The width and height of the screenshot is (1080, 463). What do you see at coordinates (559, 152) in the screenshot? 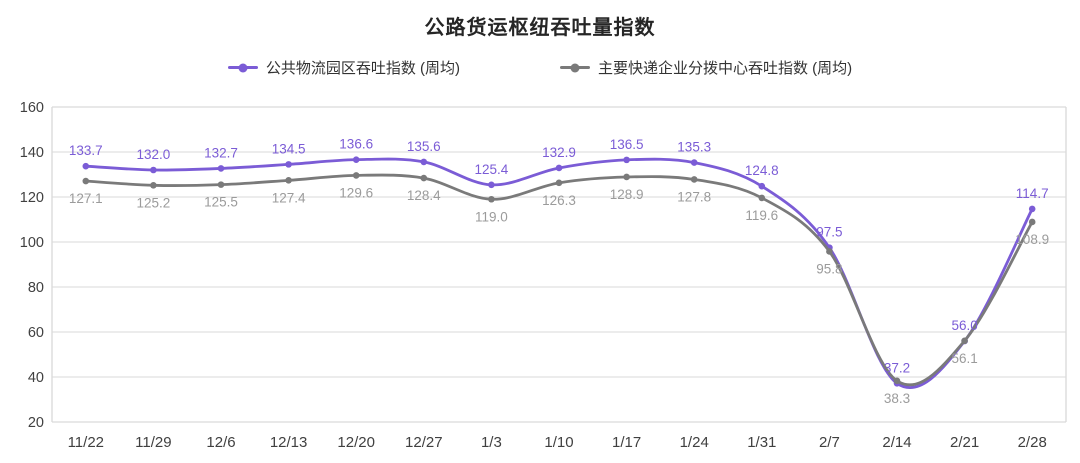
I see `data-label: 132.9` at bounding box center [559, 152].